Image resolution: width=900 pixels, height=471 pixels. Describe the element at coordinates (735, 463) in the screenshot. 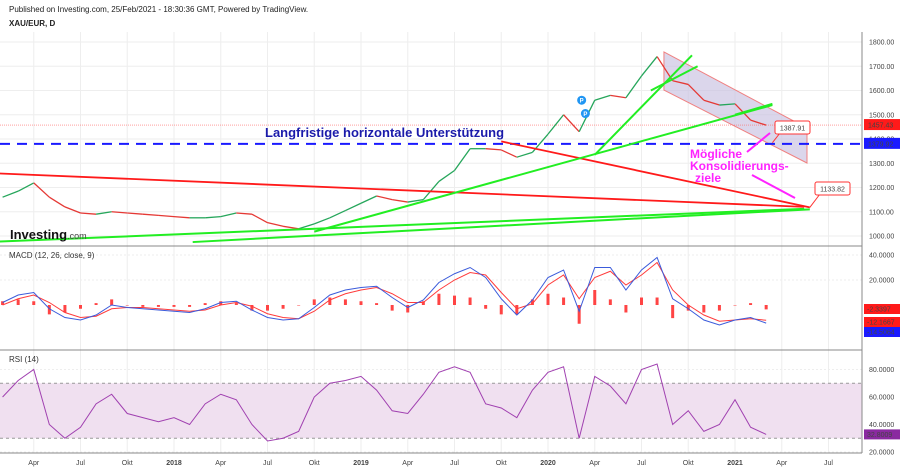

I see `x-tick-label: 2021` at that location.